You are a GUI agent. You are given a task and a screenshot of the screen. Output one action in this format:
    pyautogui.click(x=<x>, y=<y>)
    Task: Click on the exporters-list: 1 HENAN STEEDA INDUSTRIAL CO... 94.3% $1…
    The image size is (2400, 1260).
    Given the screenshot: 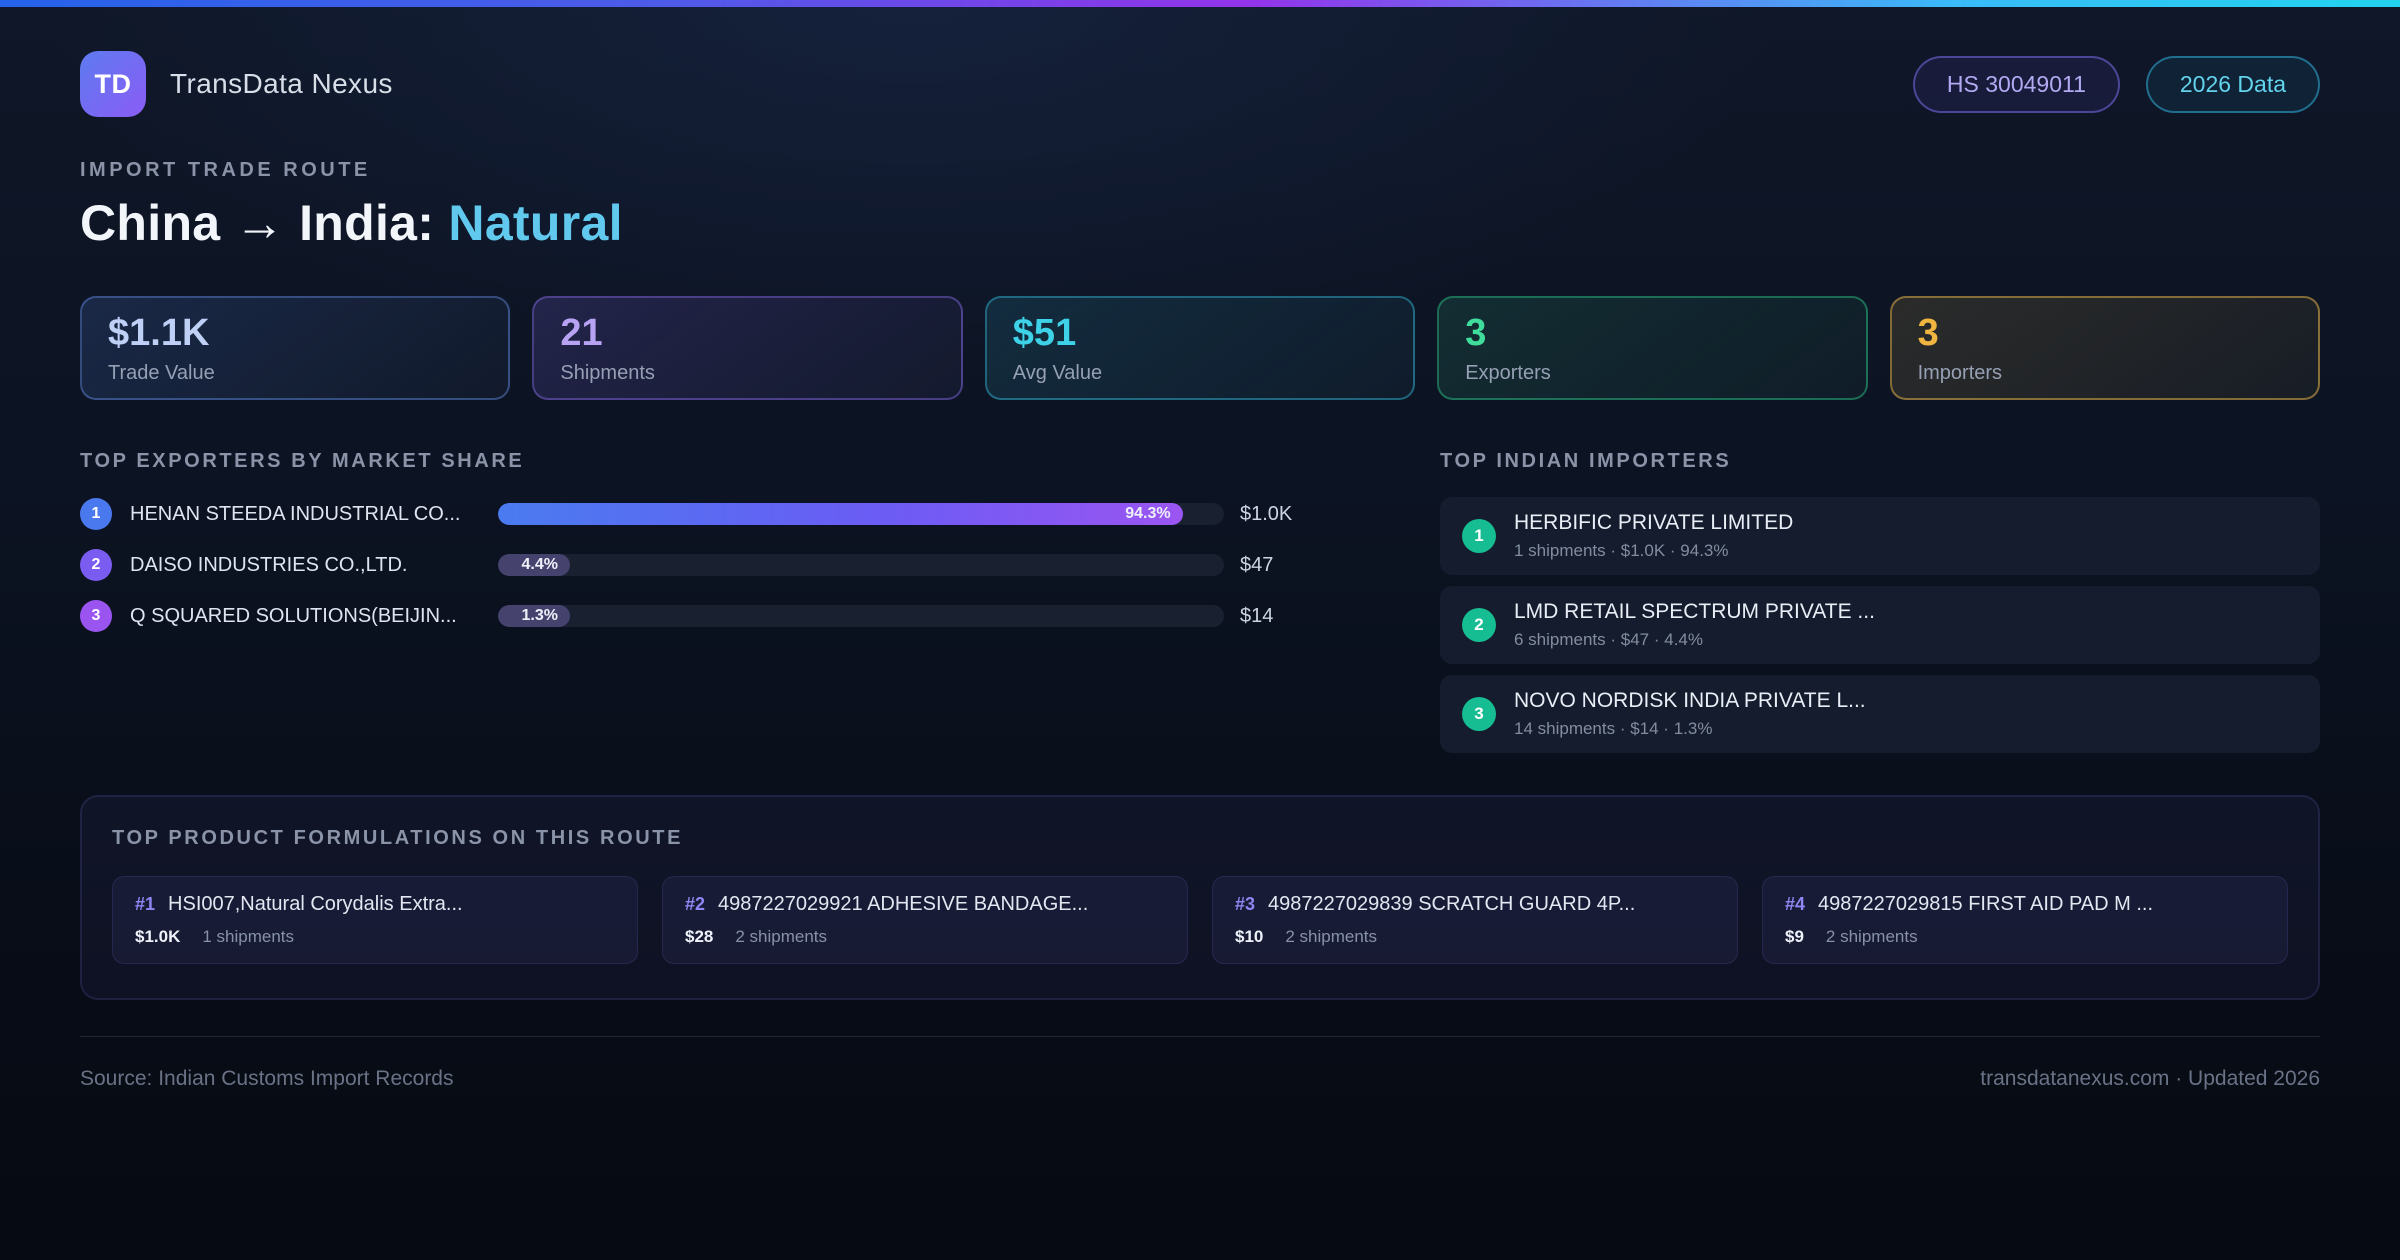 What is the action you would take?
    pyautogui.click(x=720, y=565)
    